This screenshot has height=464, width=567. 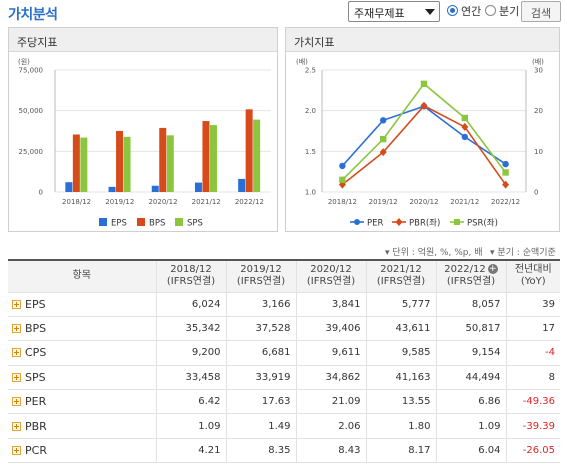 What do you see at coordinates (82, 353) in the screenshot?
I see `row-label: CPS` at bounding box center [82, 353].